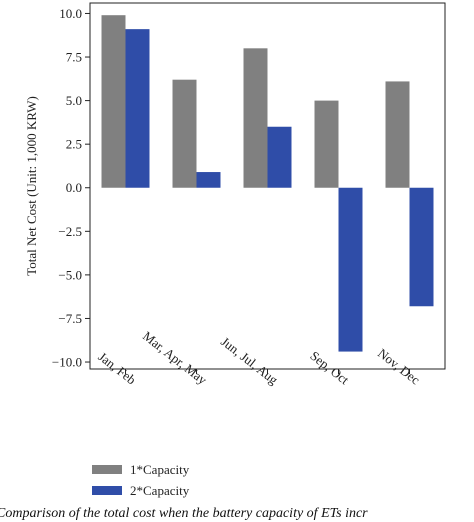 The width and height of the screenshot is (474, 522). I want to click on x-tick-label: Nov, Dec, so click(399, 366).